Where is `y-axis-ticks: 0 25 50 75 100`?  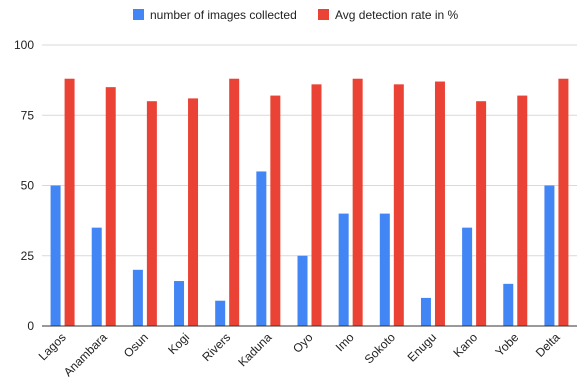 y-axis-ticks: 0 25 50 75 100 is located at coordinates (24, 185).